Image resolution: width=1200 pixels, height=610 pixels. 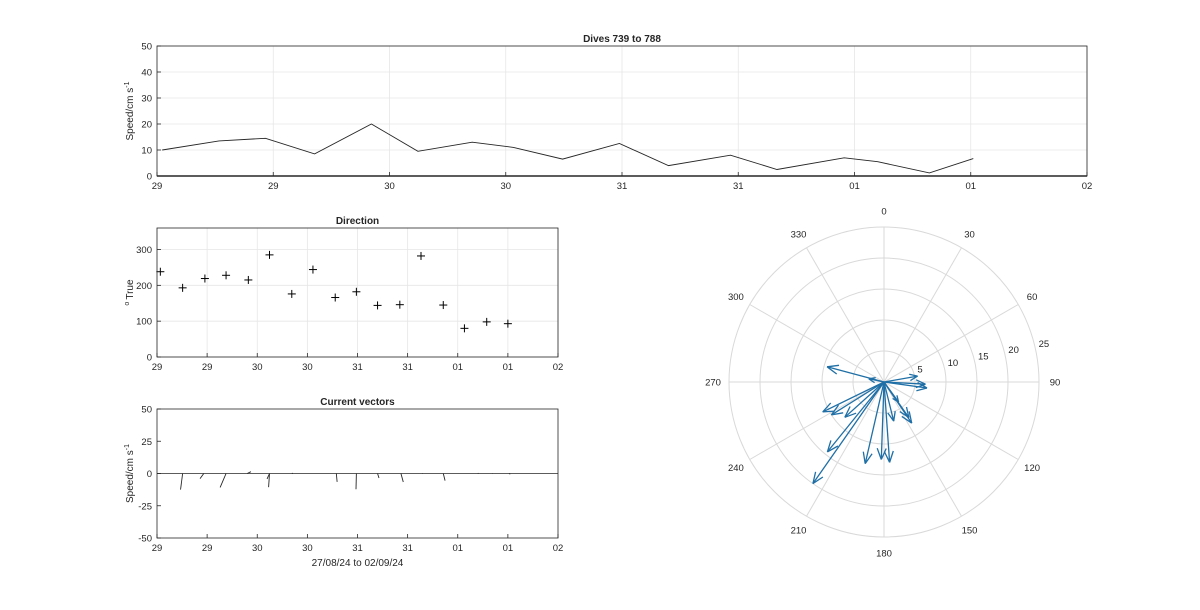 I want to click on vectors-ylabel: Speed/cm s-1, so click(x=130, y=473).